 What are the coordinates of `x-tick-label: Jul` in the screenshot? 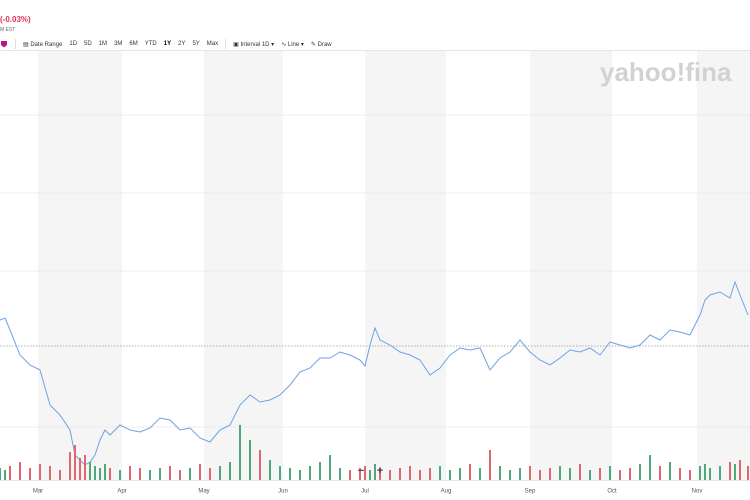 It's located at (365, 492).